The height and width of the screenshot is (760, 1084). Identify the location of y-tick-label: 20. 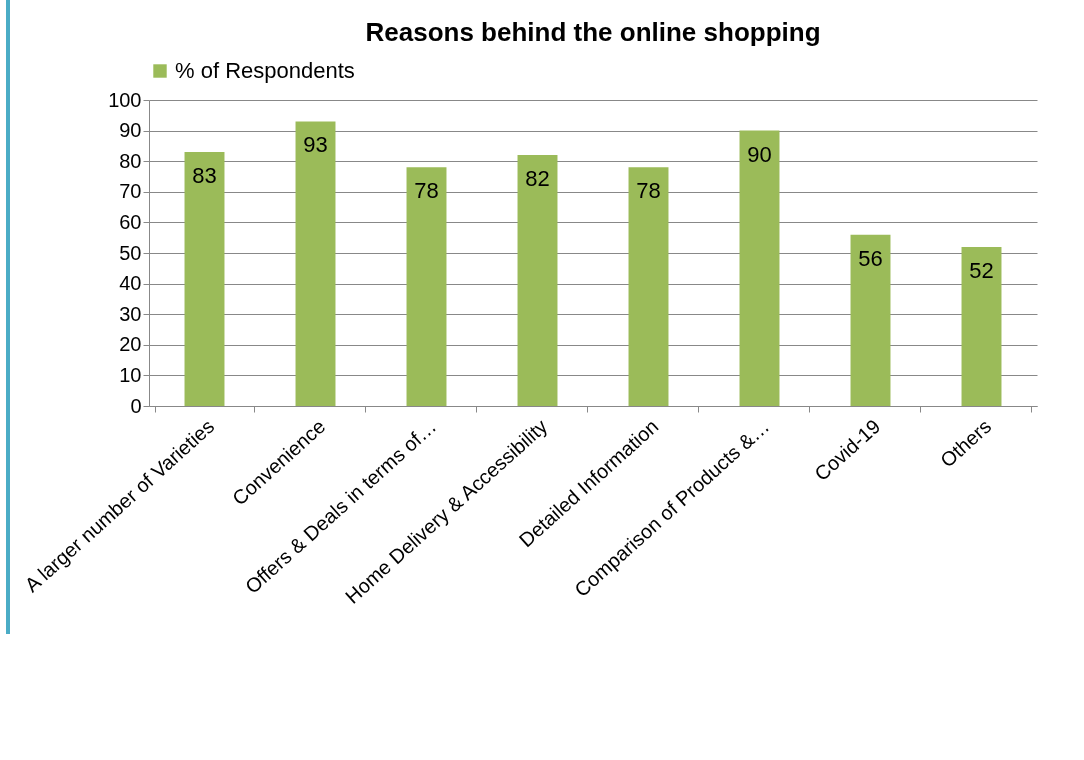
(130, 344).